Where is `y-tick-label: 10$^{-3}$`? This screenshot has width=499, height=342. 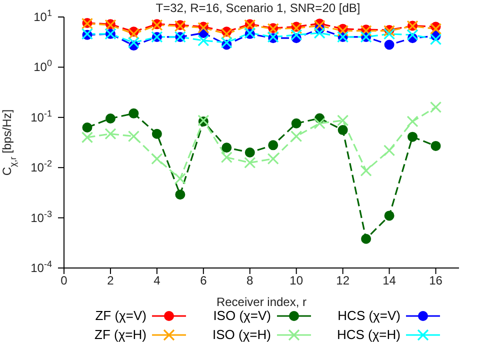 y-tick-label: 10$^{-3}$ is located at coordinates (41, 216).